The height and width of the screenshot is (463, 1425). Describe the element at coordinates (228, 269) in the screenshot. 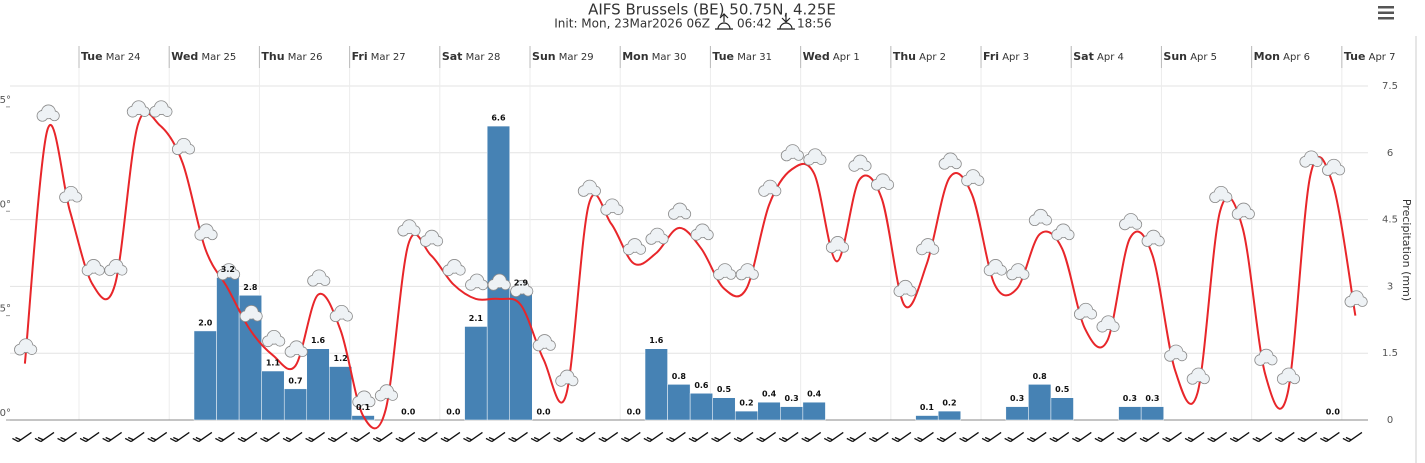

I see `data-label: 3.2` at that location.